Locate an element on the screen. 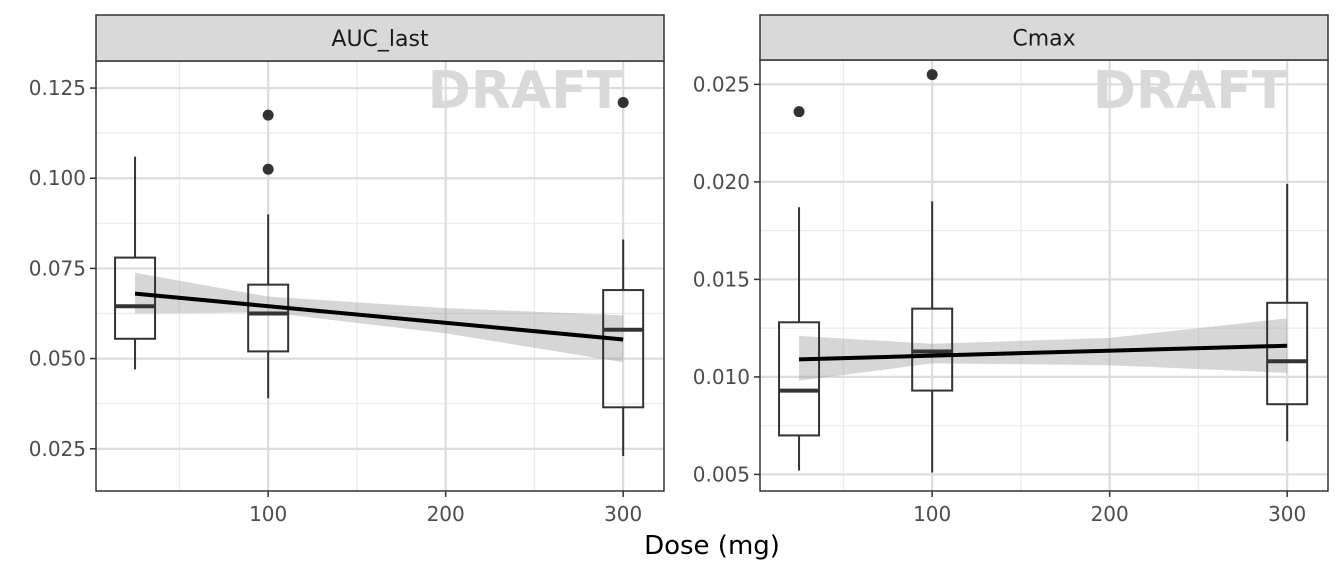 The image size is (1344, 576). confidence-band is located at coordinates (1043, 349).